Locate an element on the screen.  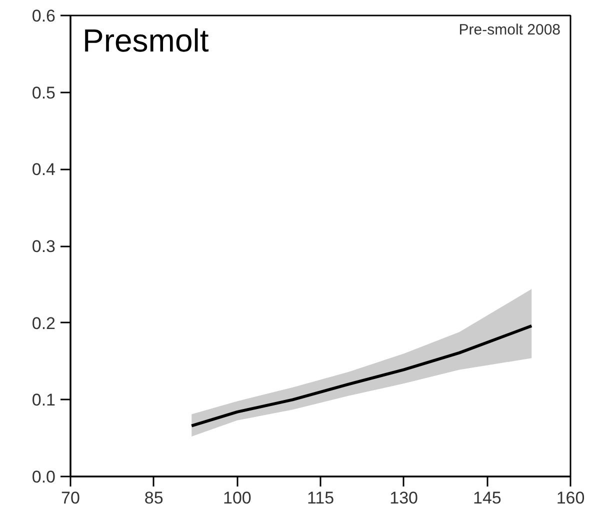
y-tick-label: 0.4 is located at coordinates (44, 170).